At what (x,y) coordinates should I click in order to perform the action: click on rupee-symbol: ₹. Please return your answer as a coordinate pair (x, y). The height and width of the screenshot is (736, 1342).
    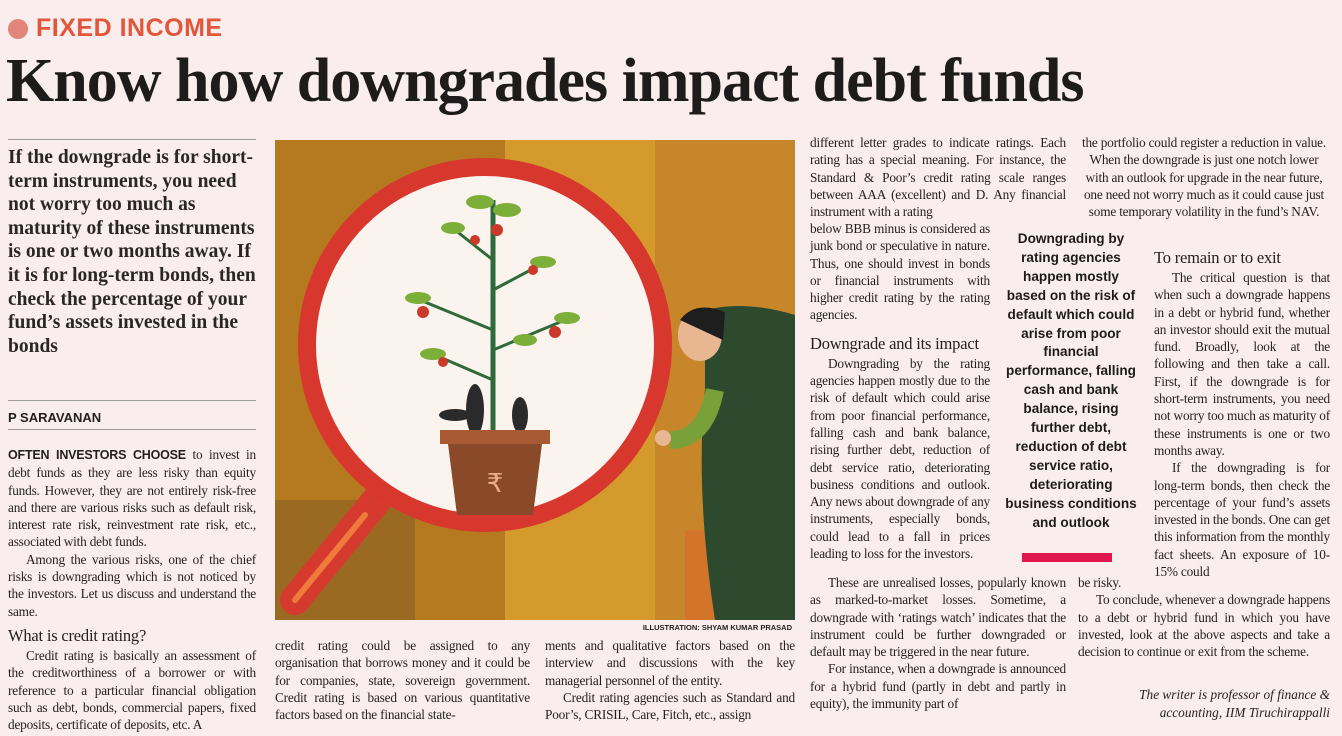
    Looking at the image, I should click on (495, 484).